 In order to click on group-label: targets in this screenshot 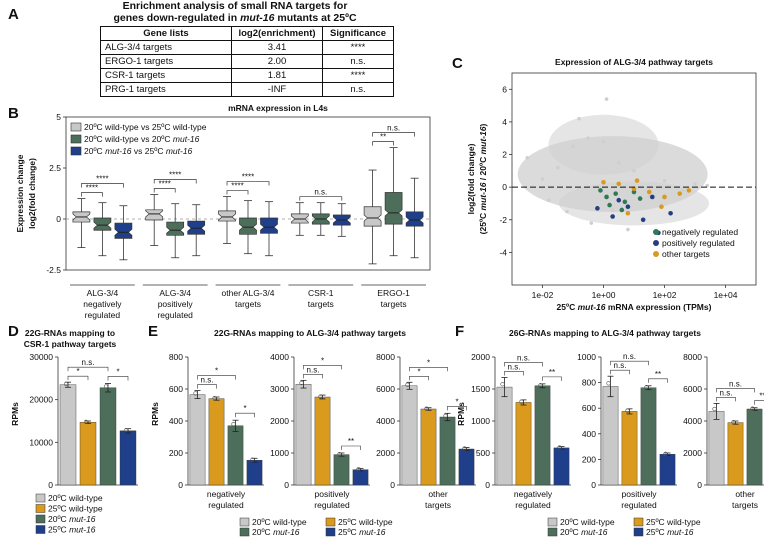, I will do `click(321, 304)`.